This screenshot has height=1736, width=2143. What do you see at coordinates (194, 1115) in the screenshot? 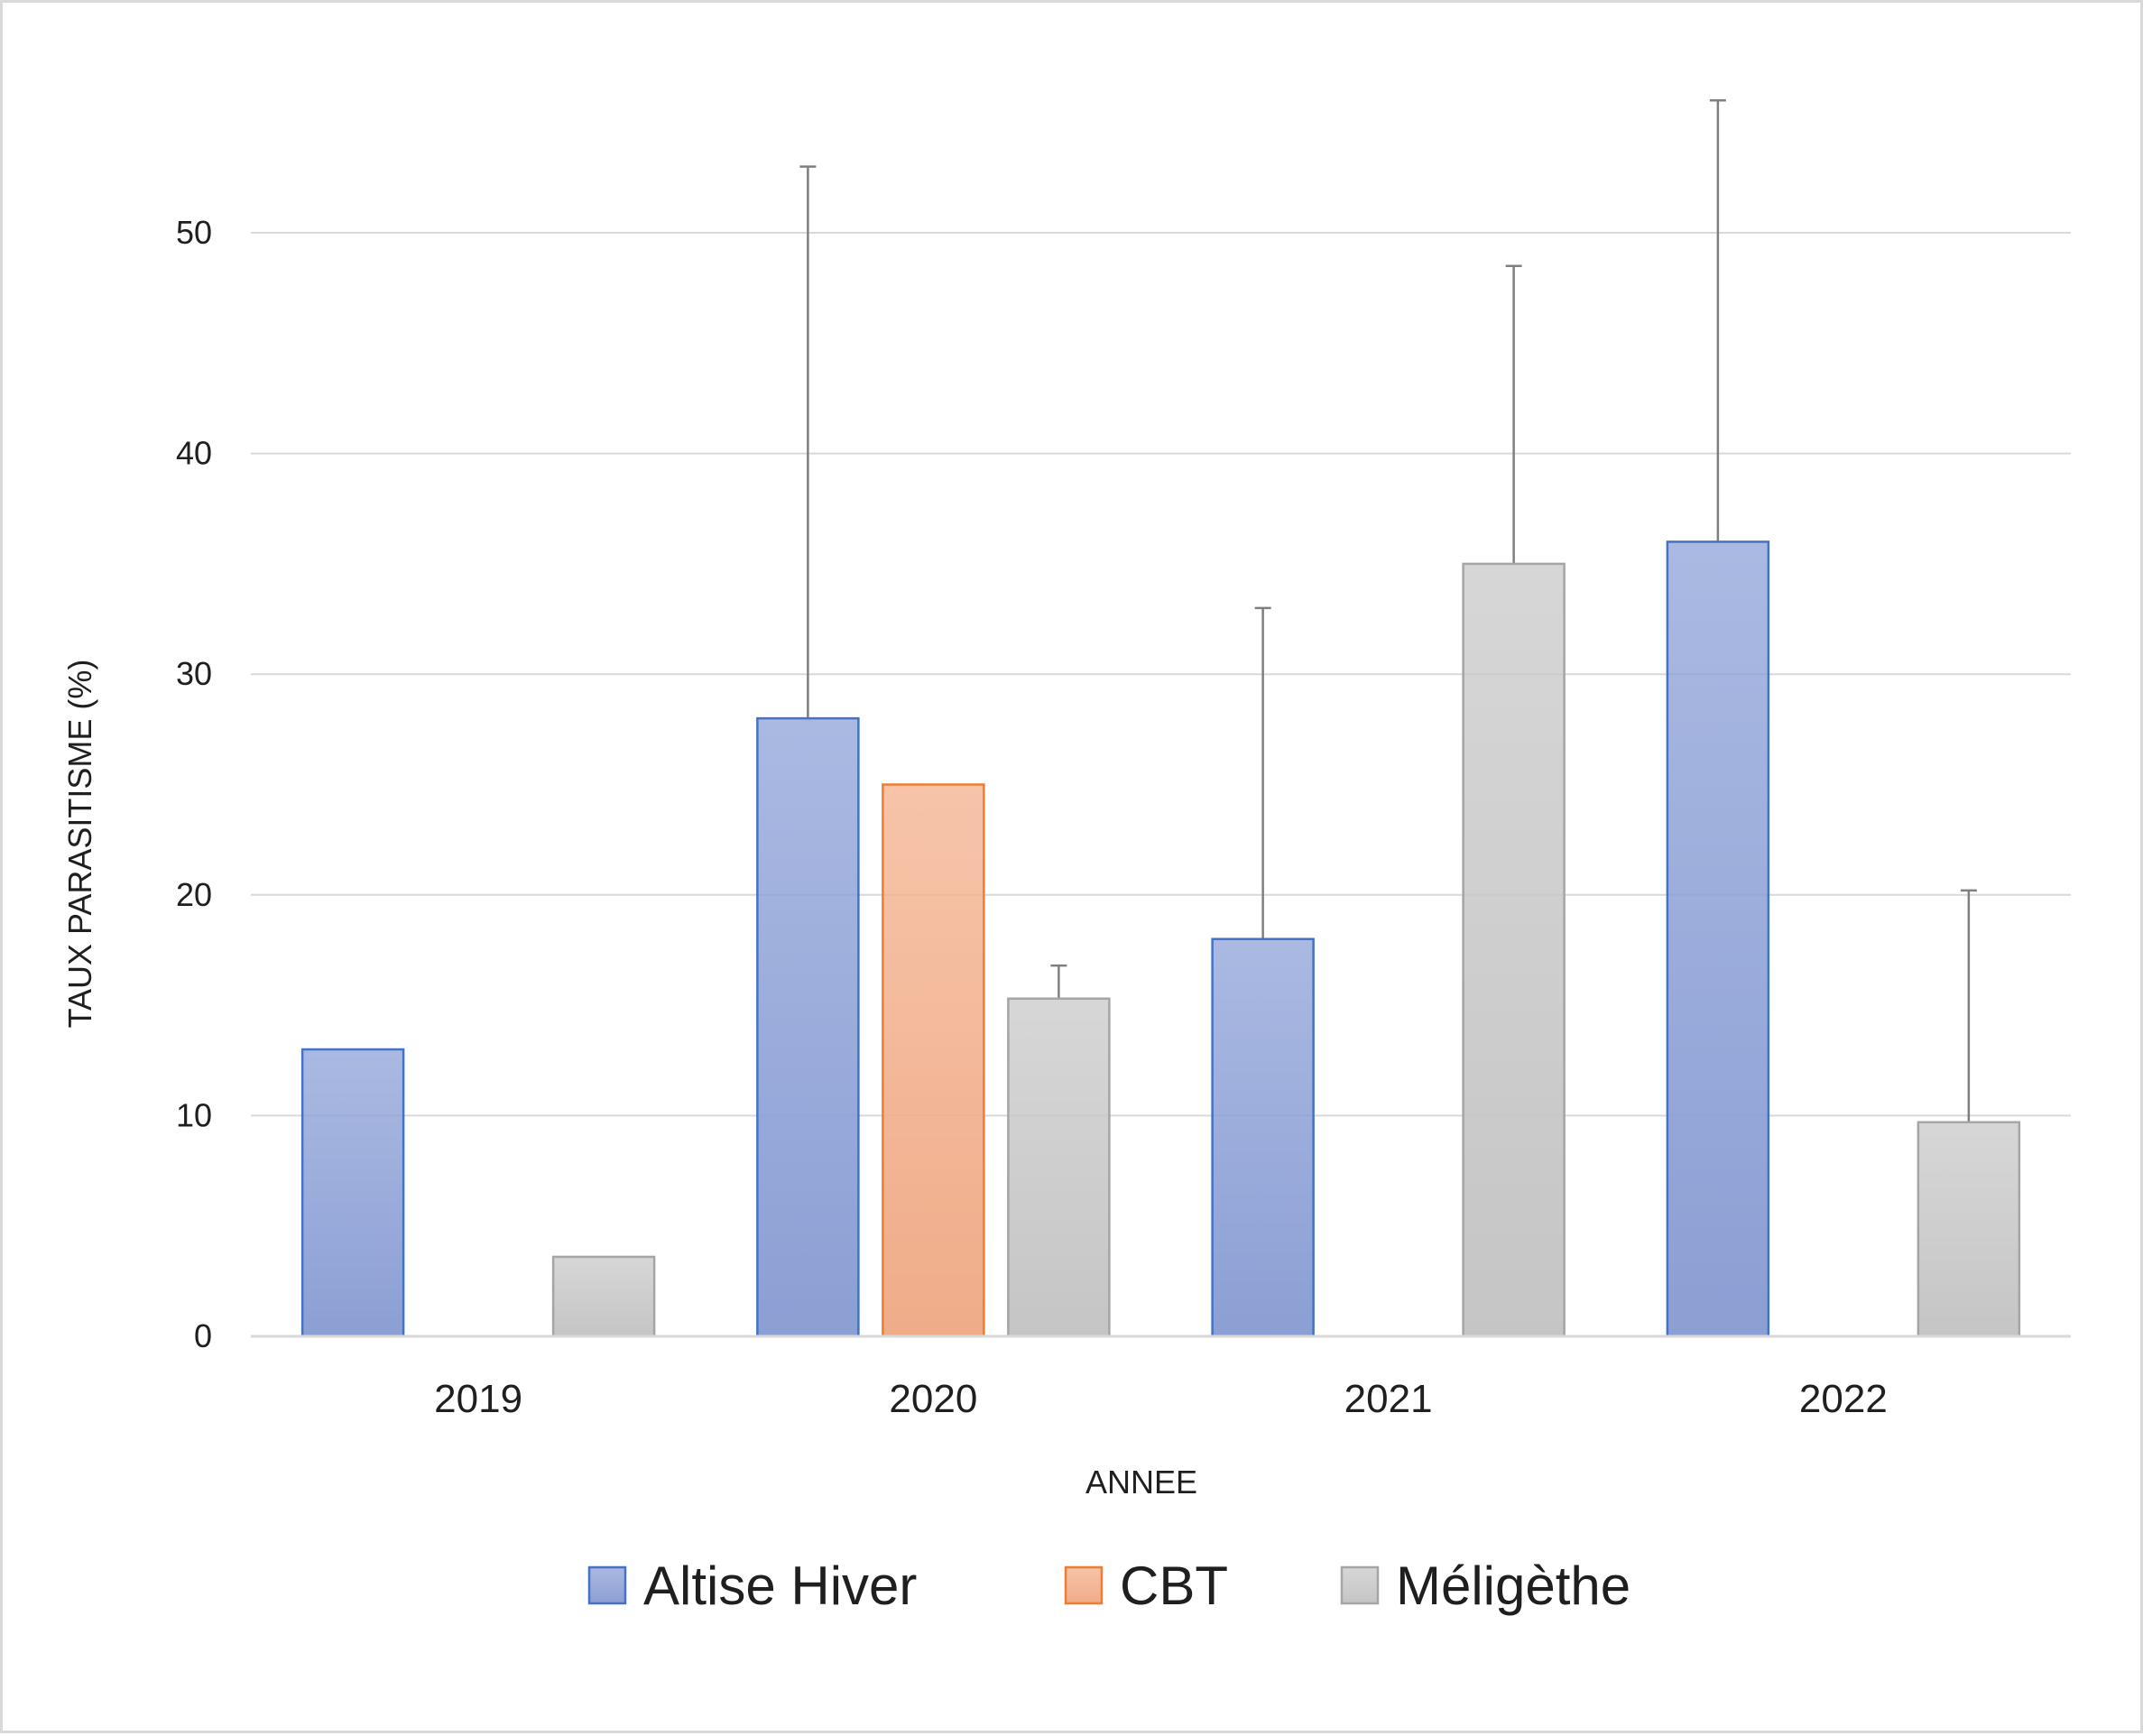
I see `y-tick-label: 10` at bounding box center [194, 1115].